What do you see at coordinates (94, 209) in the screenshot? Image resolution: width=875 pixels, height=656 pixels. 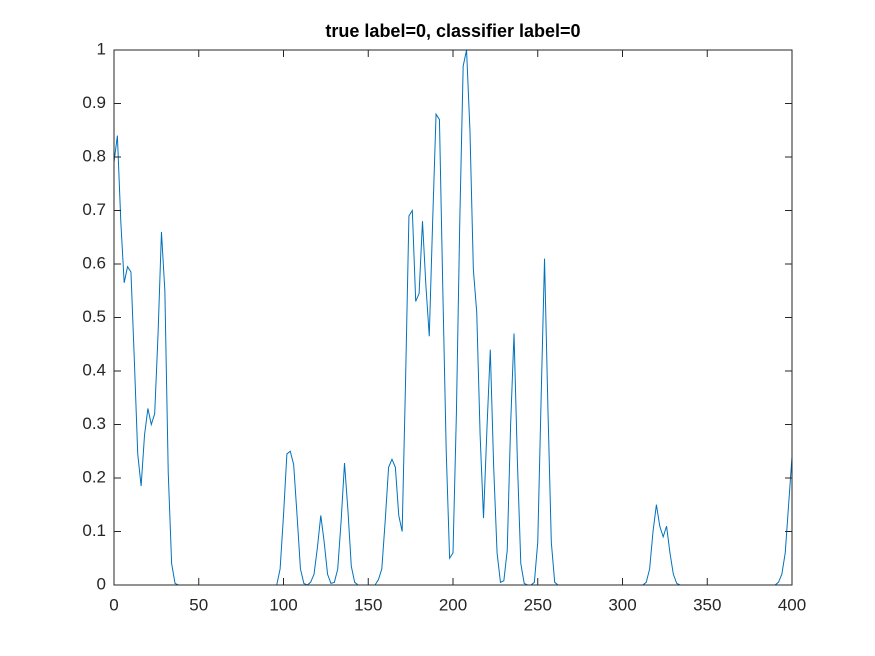 I see `y-tick-label: 0.7` at bounding box center [94, 209].